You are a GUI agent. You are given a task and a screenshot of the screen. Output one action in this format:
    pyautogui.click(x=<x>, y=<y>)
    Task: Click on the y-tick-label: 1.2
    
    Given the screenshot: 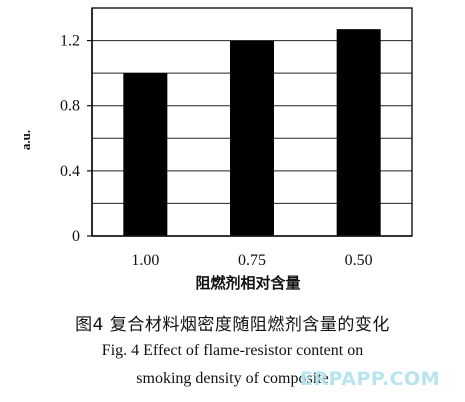 What is the action you would take?
    pyautogui.click(x=70, y=41)
    